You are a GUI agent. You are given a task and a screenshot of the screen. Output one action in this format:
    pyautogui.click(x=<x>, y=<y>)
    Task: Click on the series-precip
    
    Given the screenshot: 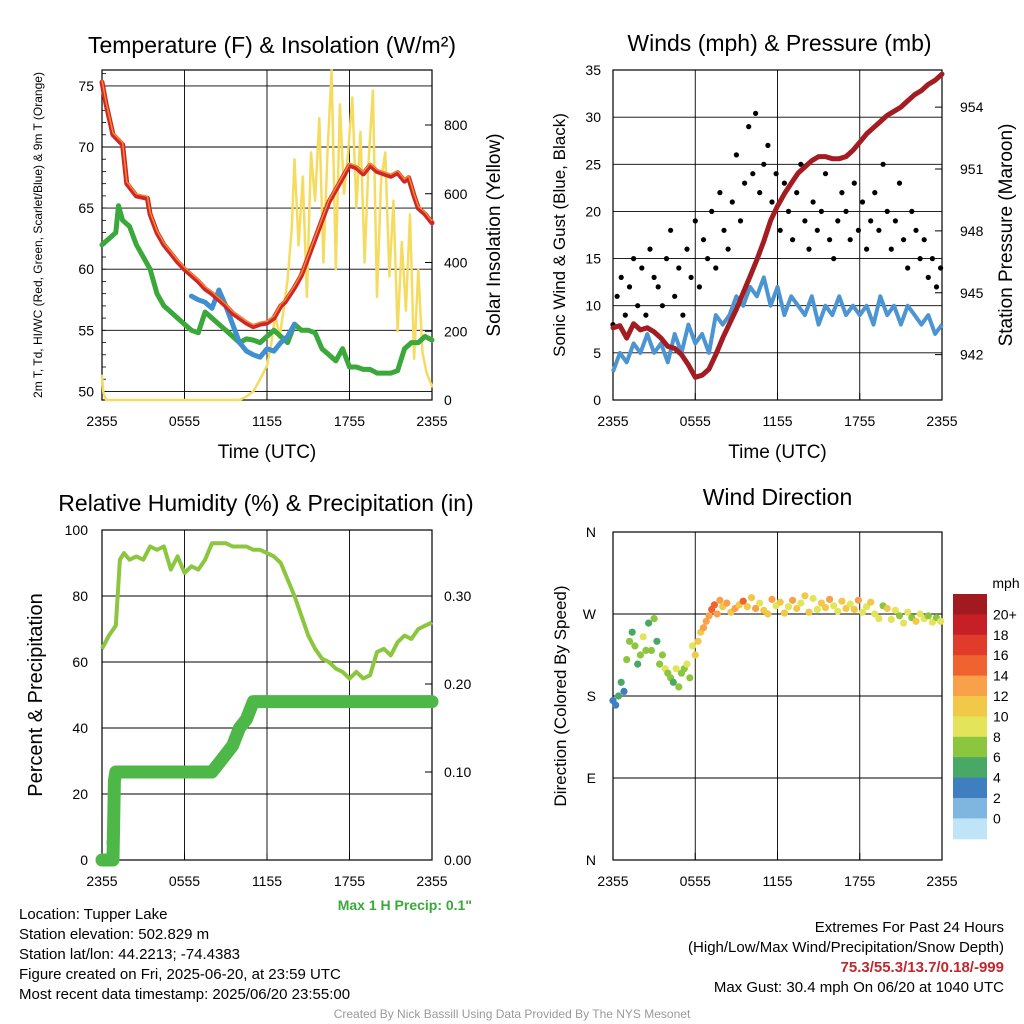 What is the action you would take?
    pyautogui.click(x=267, y=781)
    